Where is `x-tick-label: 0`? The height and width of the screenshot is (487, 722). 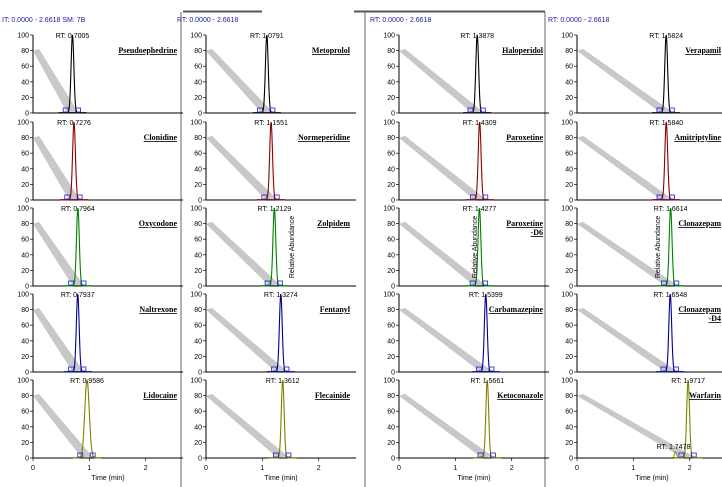
x-tick-label: 0 is located at coordinates (577, 468).